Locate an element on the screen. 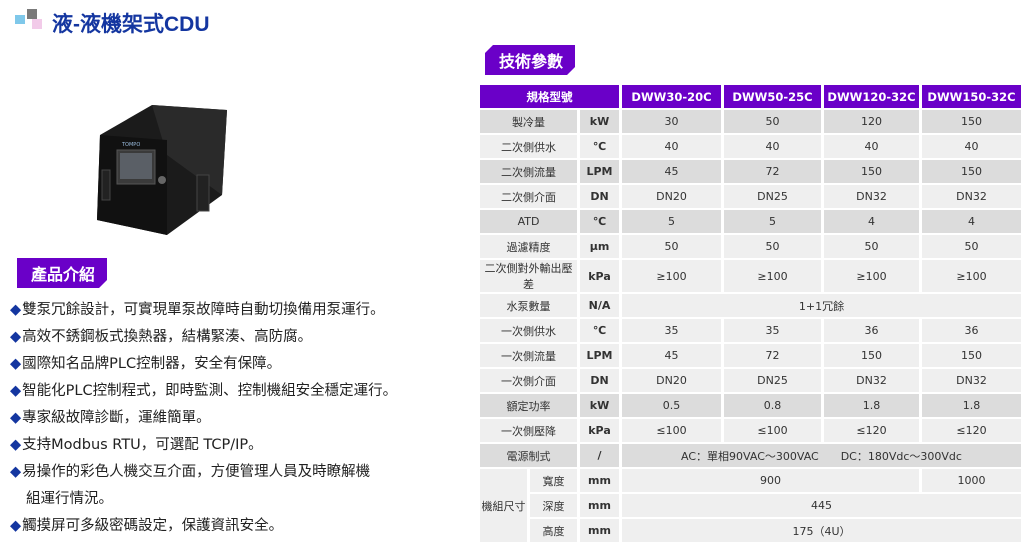 The width and height of the screenshot is (1024, 544). table-cell: kW is located at coordinates (599, 121).